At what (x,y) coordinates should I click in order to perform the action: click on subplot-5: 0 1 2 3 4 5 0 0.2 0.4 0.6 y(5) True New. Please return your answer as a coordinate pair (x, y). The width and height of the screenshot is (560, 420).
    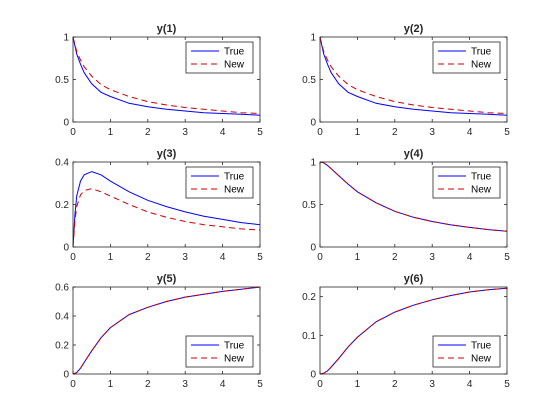
    Looking at the image, I should click on (159, 331).